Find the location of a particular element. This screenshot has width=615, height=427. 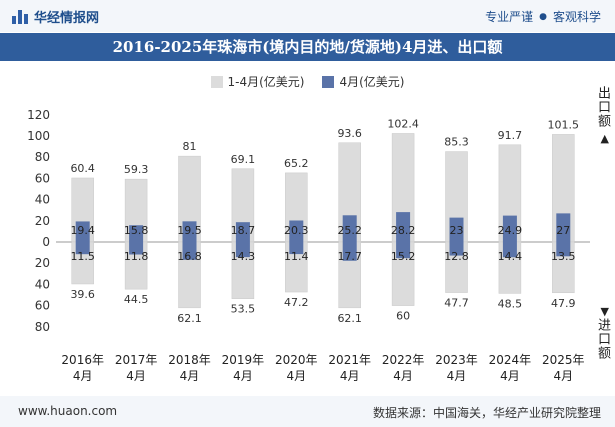

x-tick-label: 2022年 4月 is located at coordinates (403, 368).